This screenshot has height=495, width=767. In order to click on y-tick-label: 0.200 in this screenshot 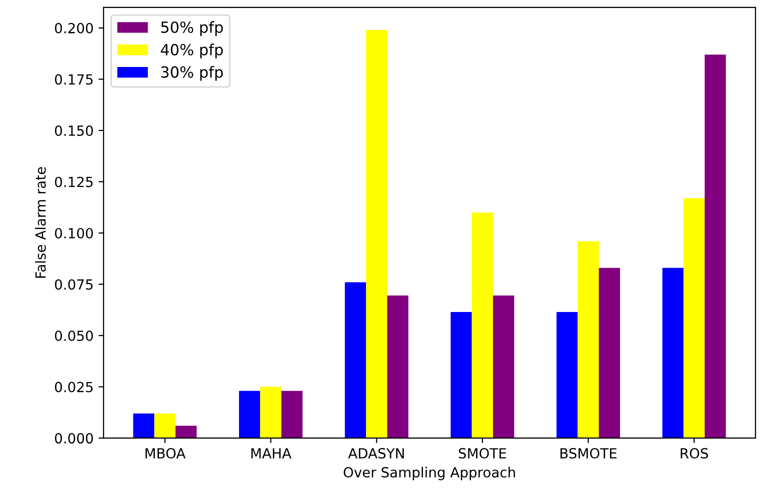, I will do `click(73, 28)`.